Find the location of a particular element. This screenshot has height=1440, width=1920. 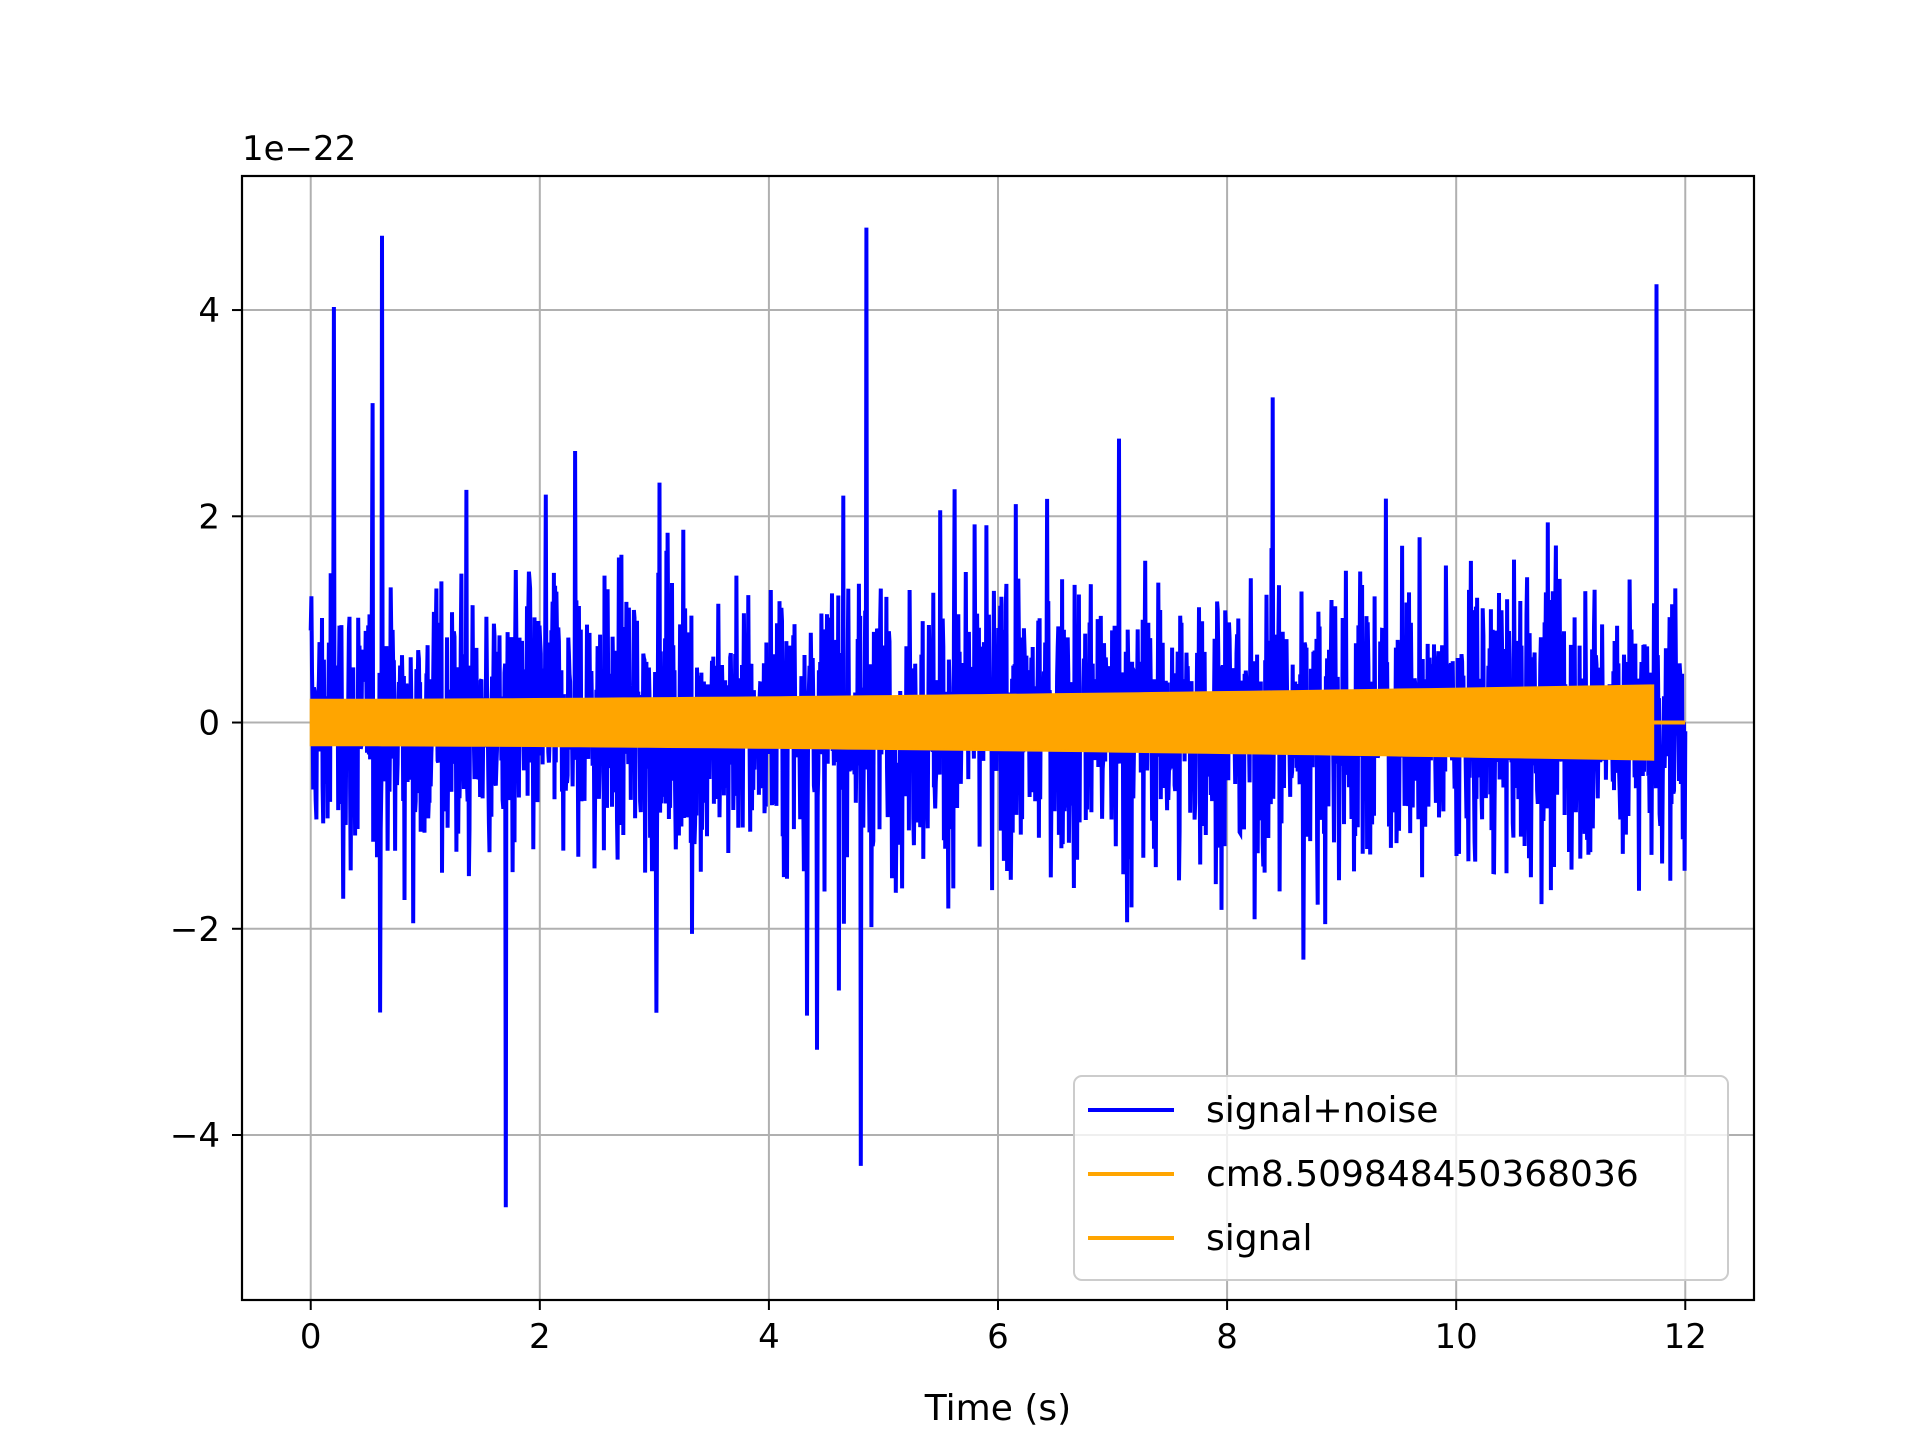

x-axis-label: Time (s) is located at coordinates (997, 1408).